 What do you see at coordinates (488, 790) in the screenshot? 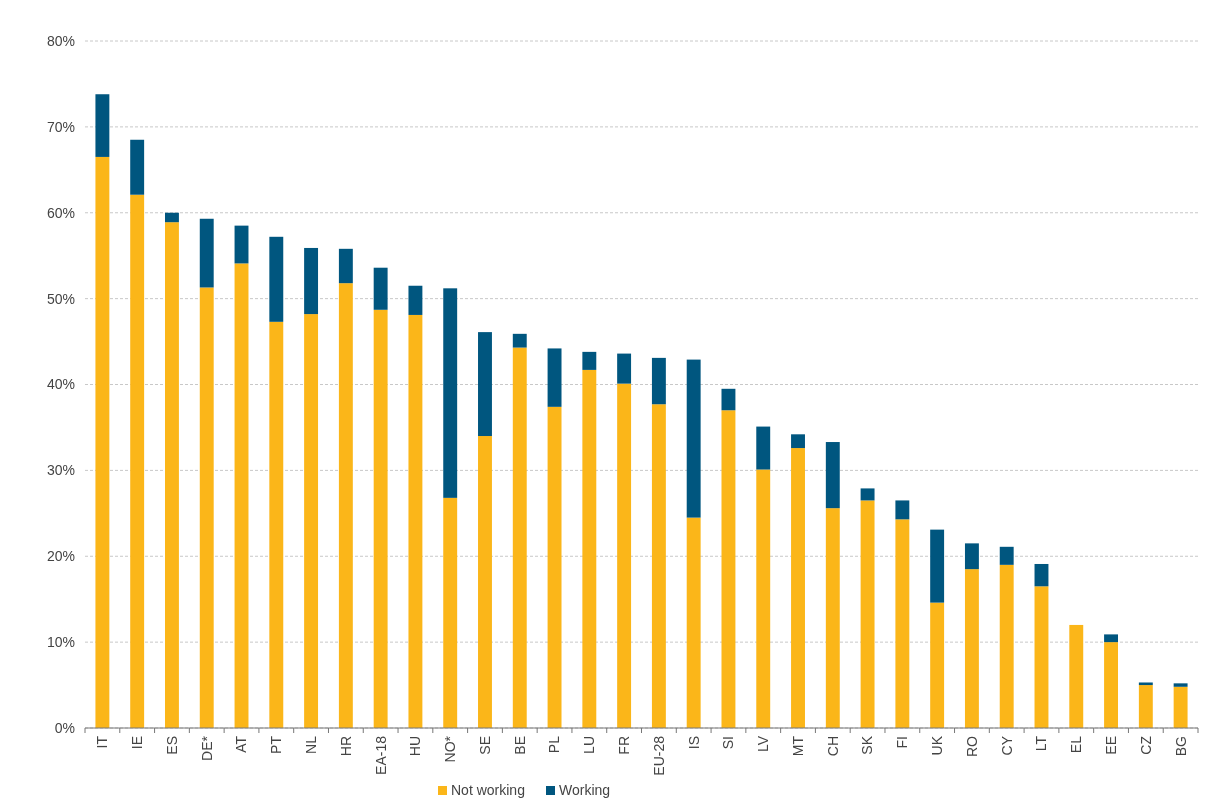
I see `legend-label: Not working` at bounding box center [488, 790].